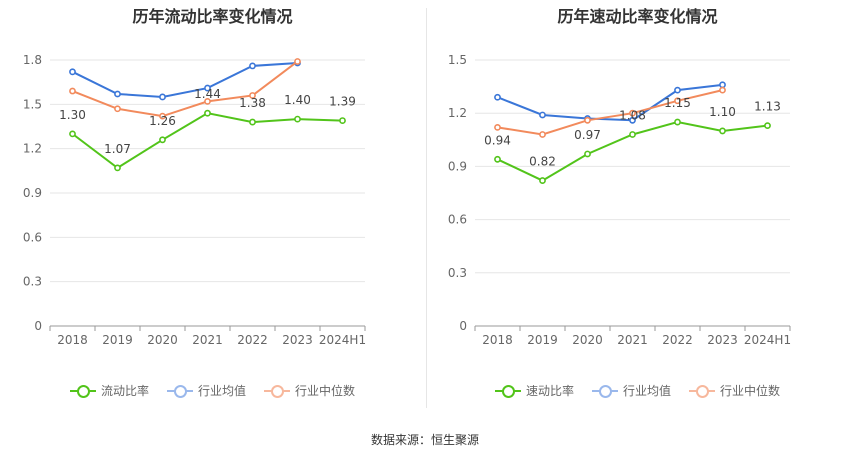 This screenshot has width=850, height=459. I want to click on chart-title: 历年速动比率变化情况, so click(637, 16).